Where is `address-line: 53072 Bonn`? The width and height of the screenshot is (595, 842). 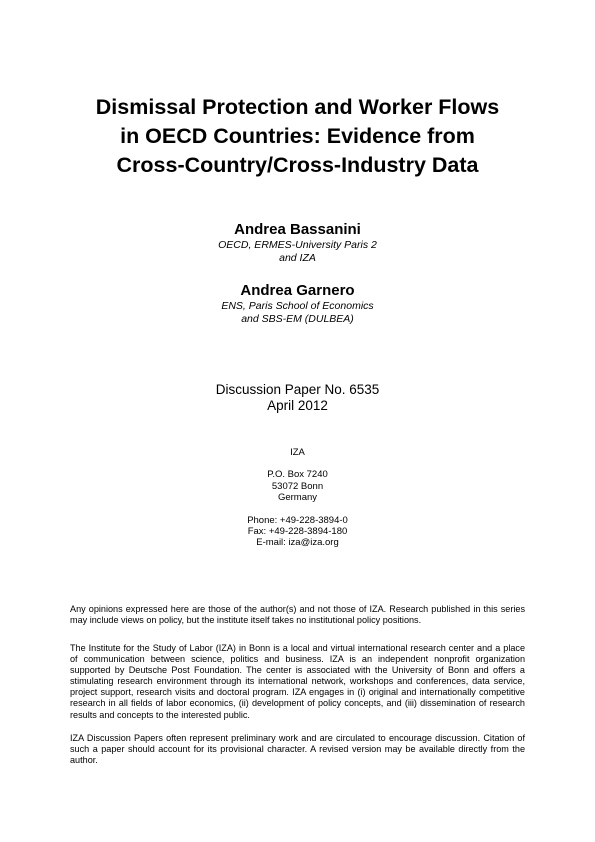 address-line: 53072 Bonn is located at coordinates (297, 486).